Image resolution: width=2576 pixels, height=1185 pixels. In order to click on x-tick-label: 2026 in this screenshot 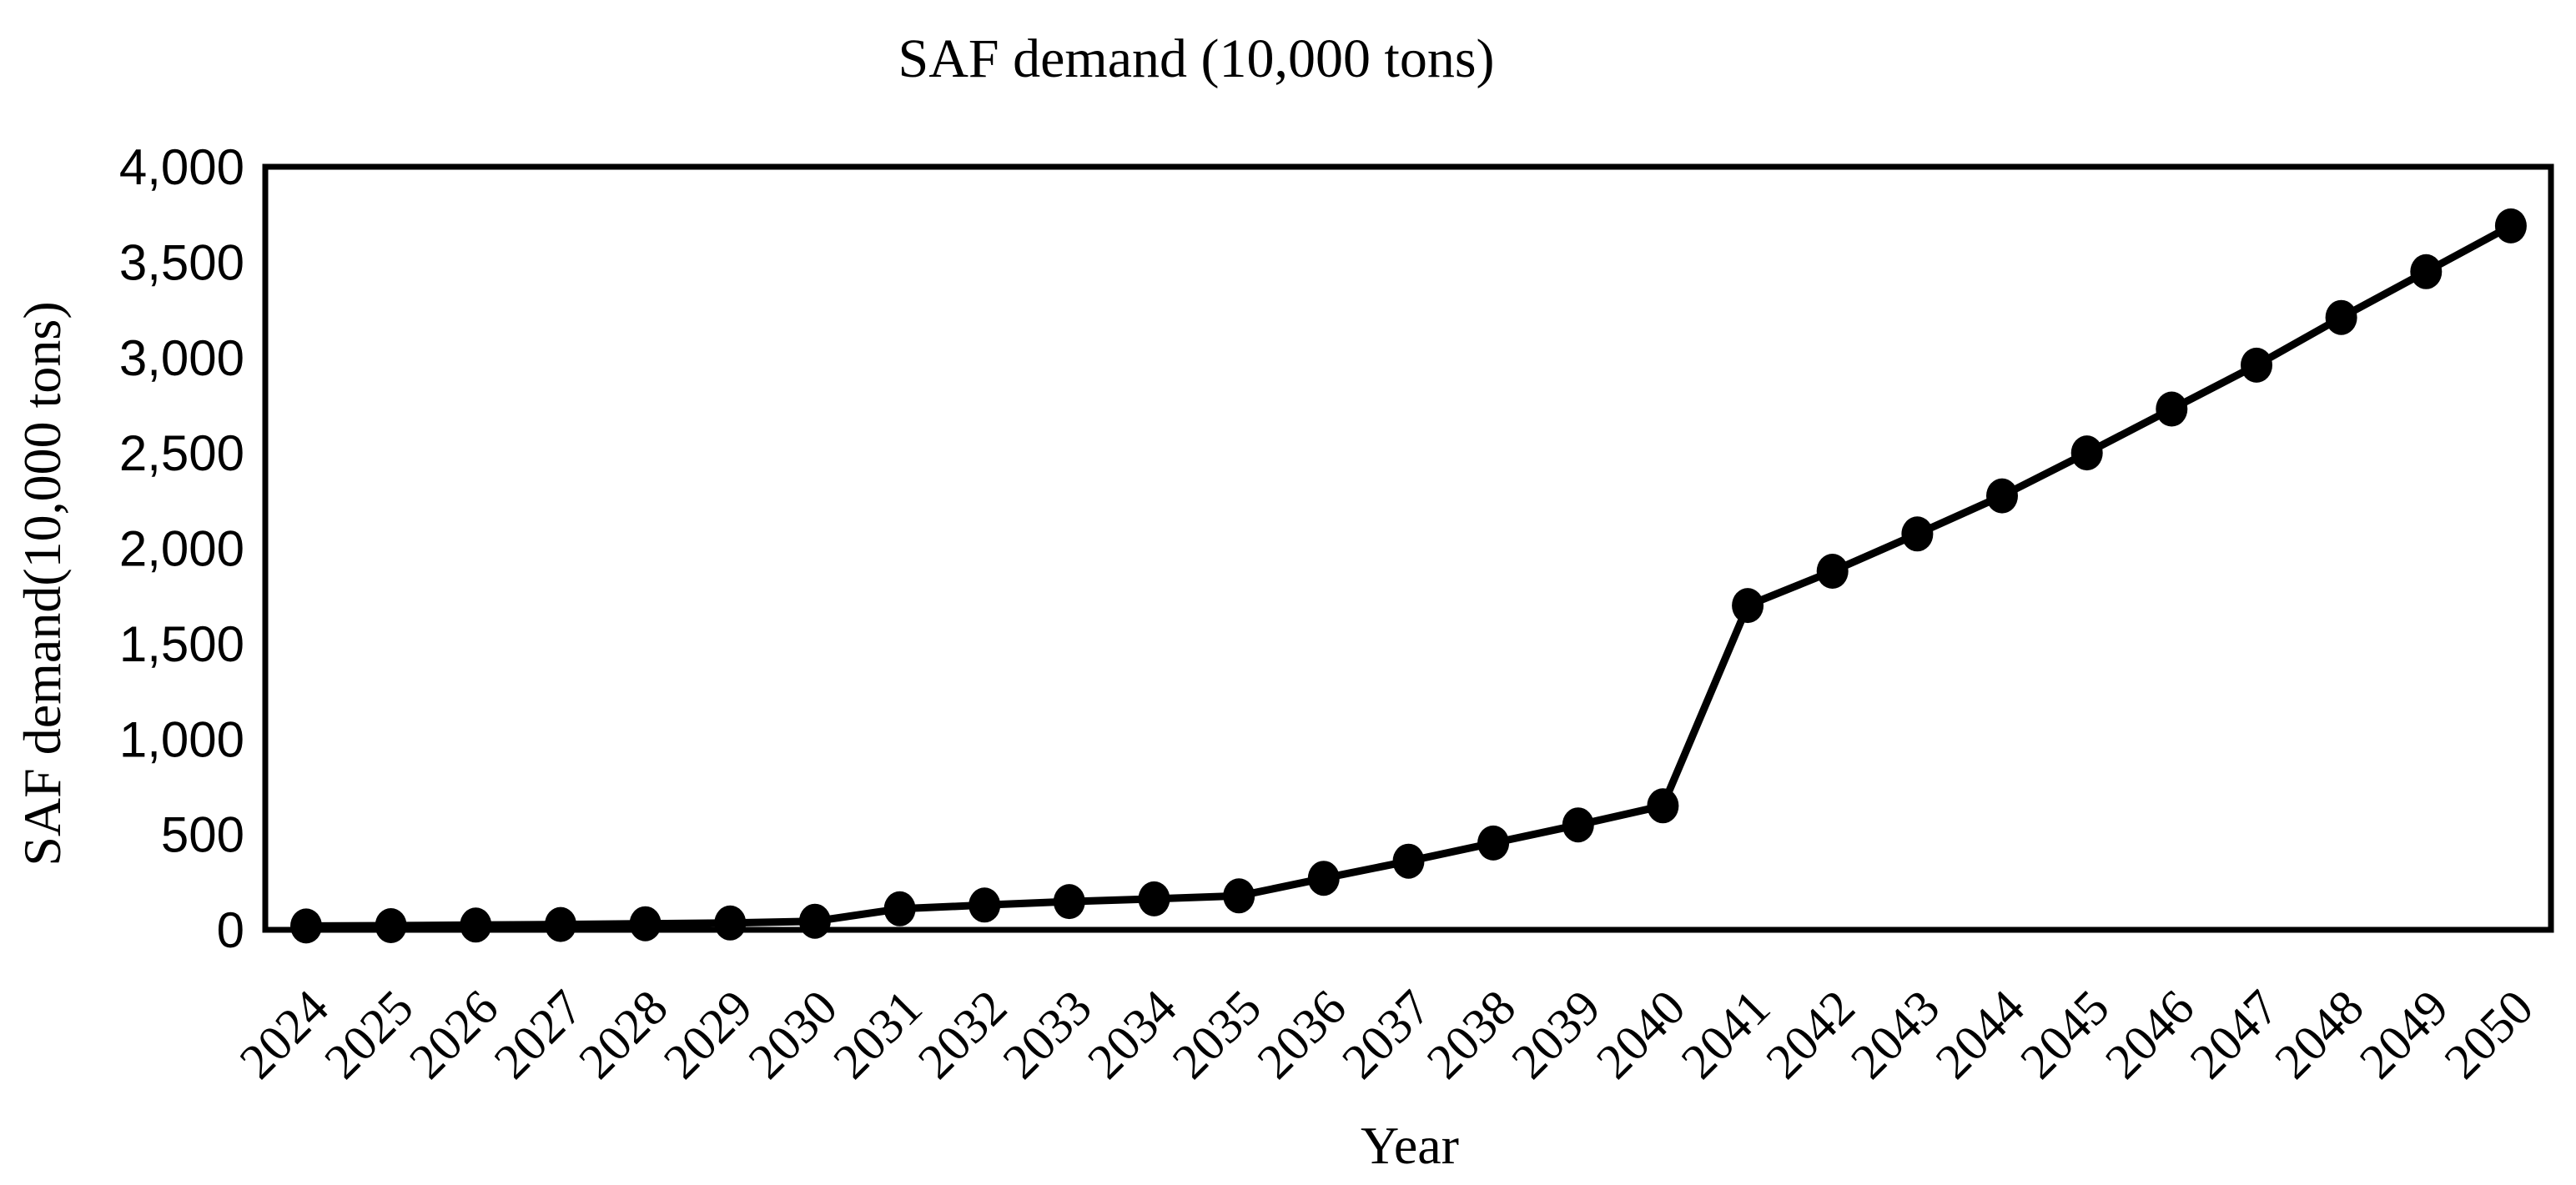, I will do `click(454, 1035)`.